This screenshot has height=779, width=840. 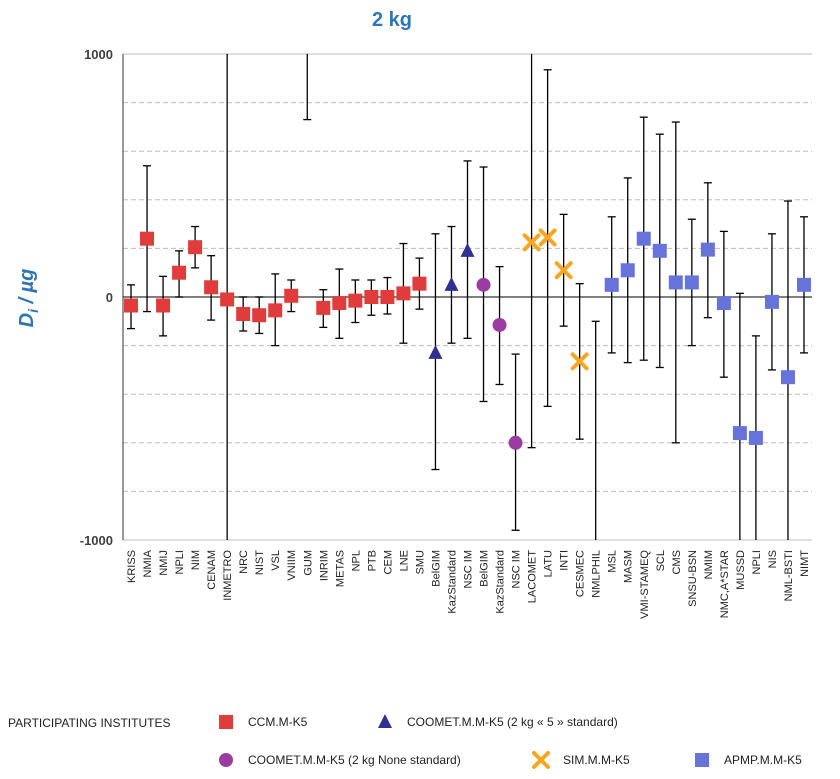 What do you see at coordinates (212, 570) in the screenshot?
I see `x-tick-label: CENAM` at bounding box center [212, 570].